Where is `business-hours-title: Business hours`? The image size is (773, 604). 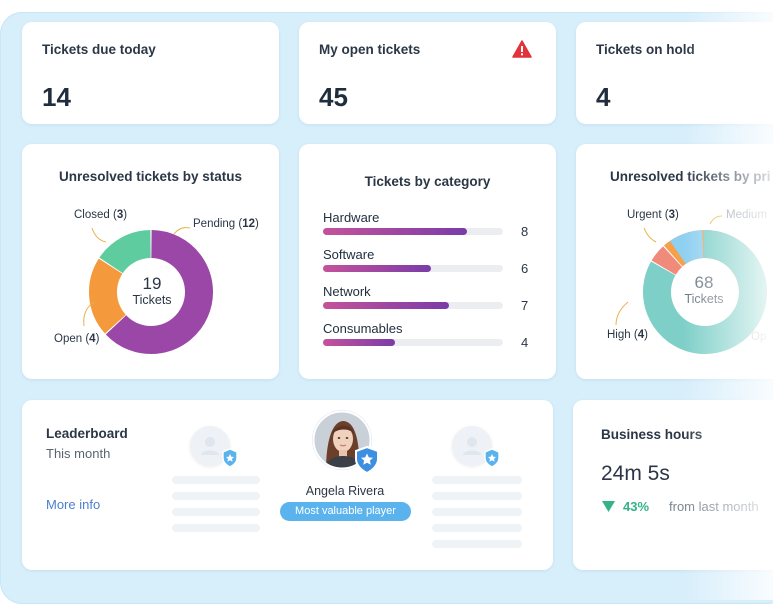 business-hours-title: Business hours is located at coordinates (652, 434).